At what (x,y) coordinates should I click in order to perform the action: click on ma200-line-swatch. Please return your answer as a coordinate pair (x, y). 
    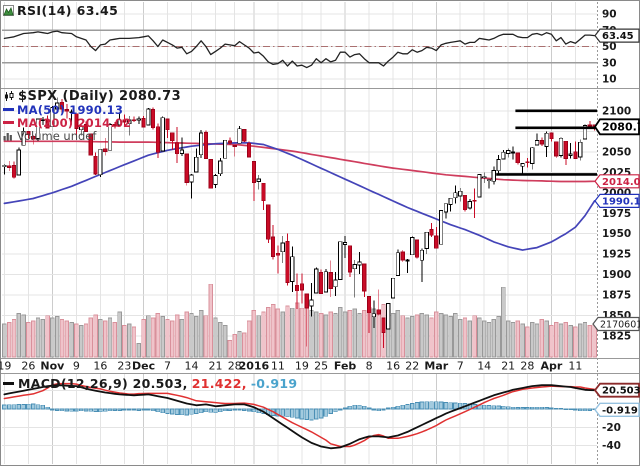
    Looking at the image, I should click on (8, 122).